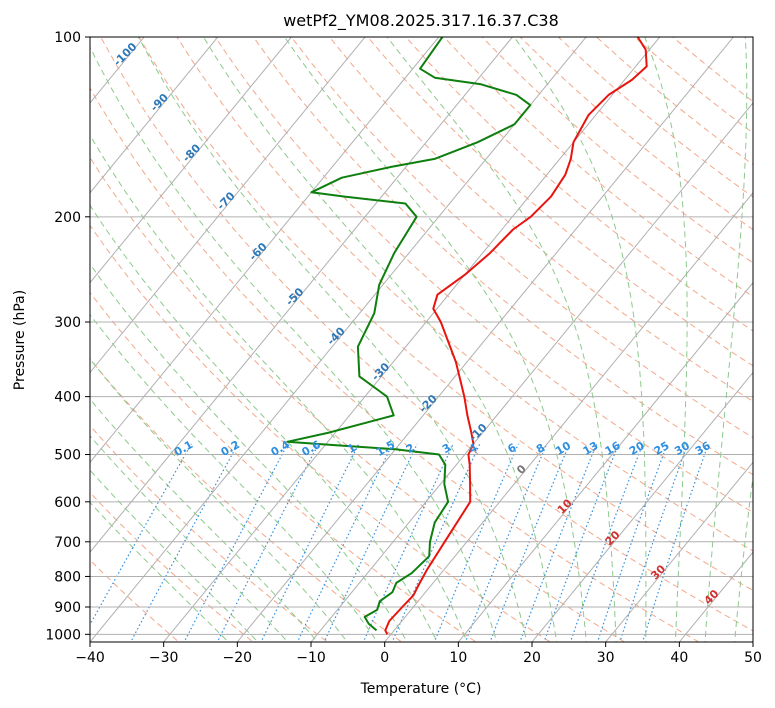 This screenshot has width=775, height=708. Describe the element at coordinates (164, 658) in the screenshot. I see `x-tick-label: −30` at that location.